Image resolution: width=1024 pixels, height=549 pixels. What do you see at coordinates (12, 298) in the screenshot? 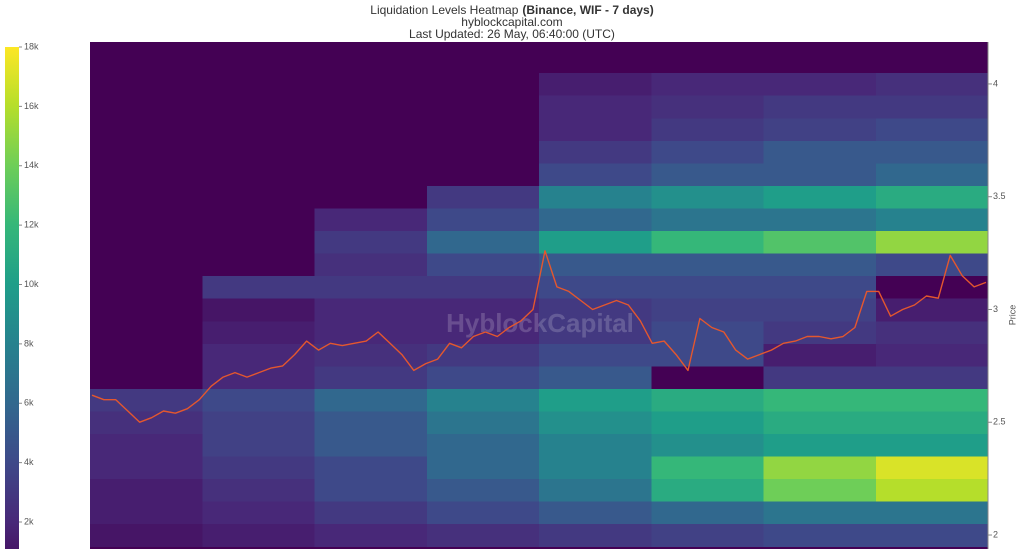
I see `colorbar` at bounding box center [12, 298].